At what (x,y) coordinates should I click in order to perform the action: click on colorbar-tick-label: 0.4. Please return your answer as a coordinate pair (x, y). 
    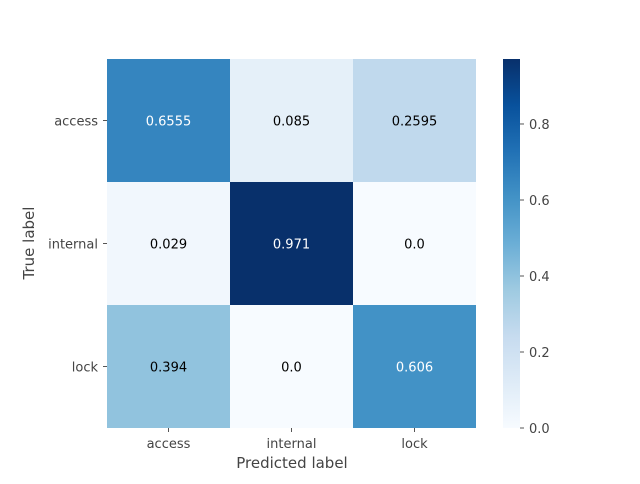
    Looking at the image, I should click on (539, 277).